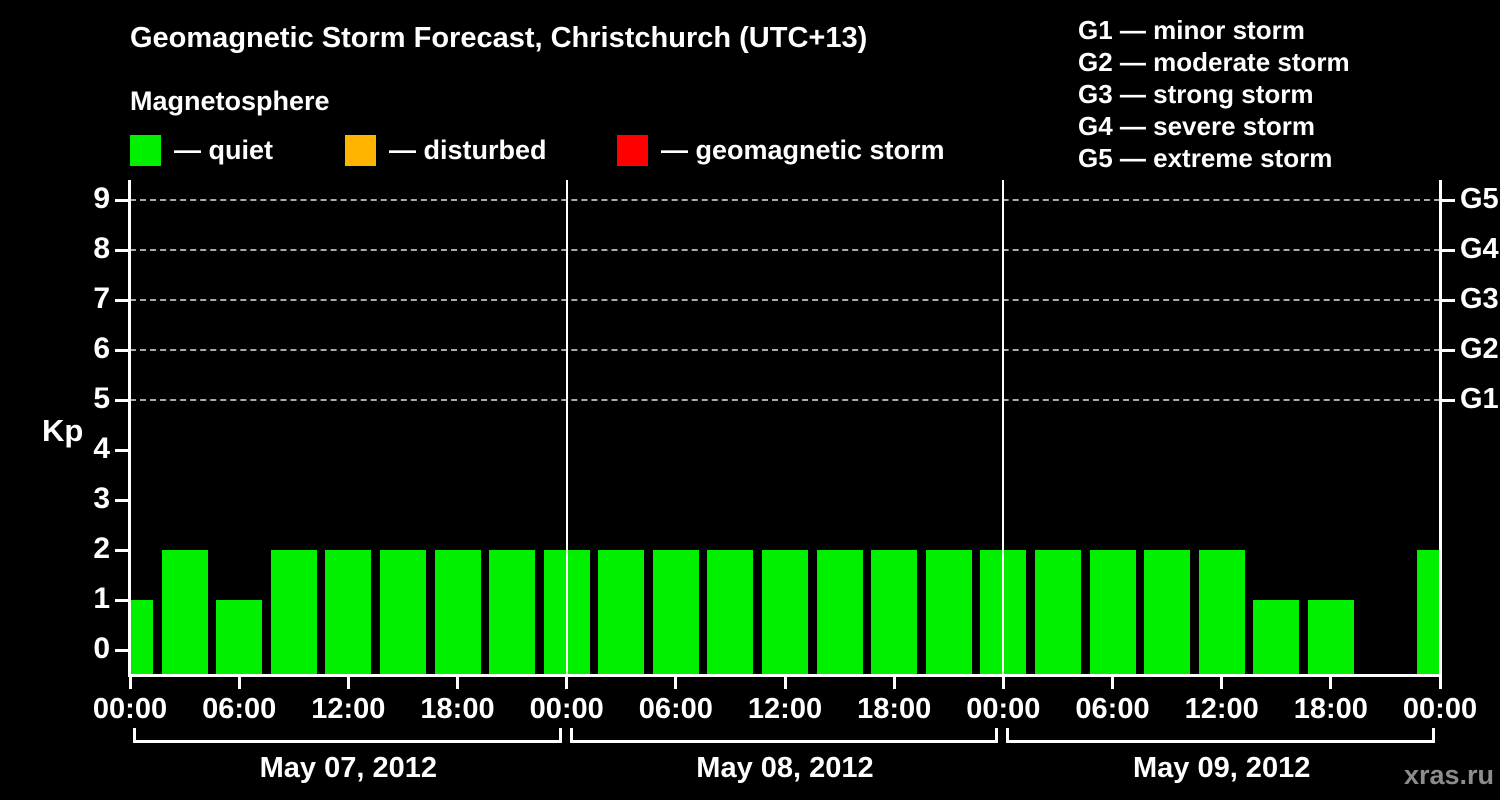  Describe the element at coordinates (348, 768) in the screenshot. I see `date-label: May 07, 2012` at that location.